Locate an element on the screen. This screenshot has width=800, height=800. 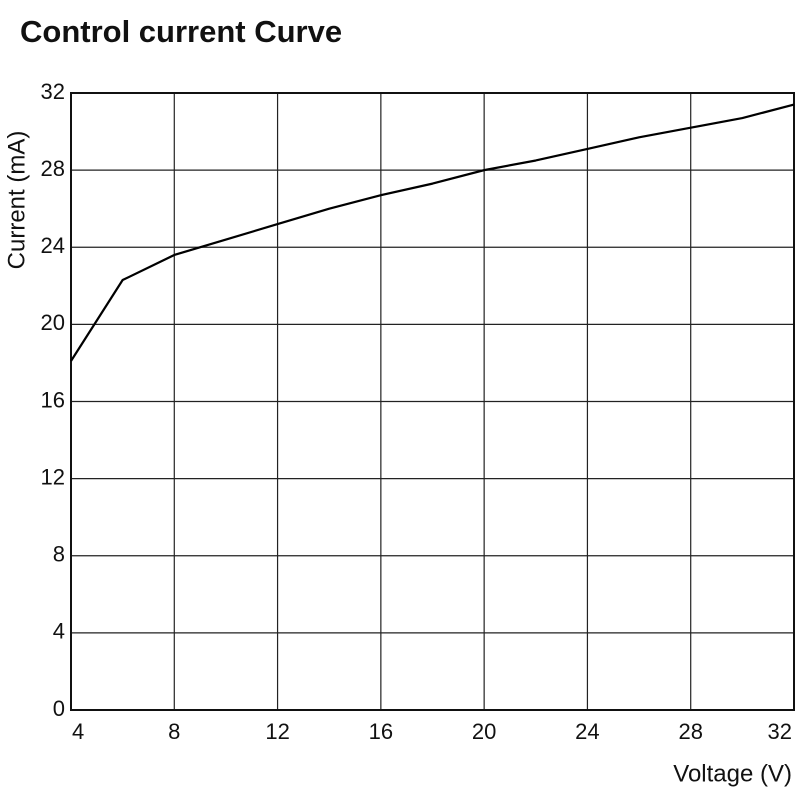
y-tick-label: 20 is located at coordinates (53, 322).